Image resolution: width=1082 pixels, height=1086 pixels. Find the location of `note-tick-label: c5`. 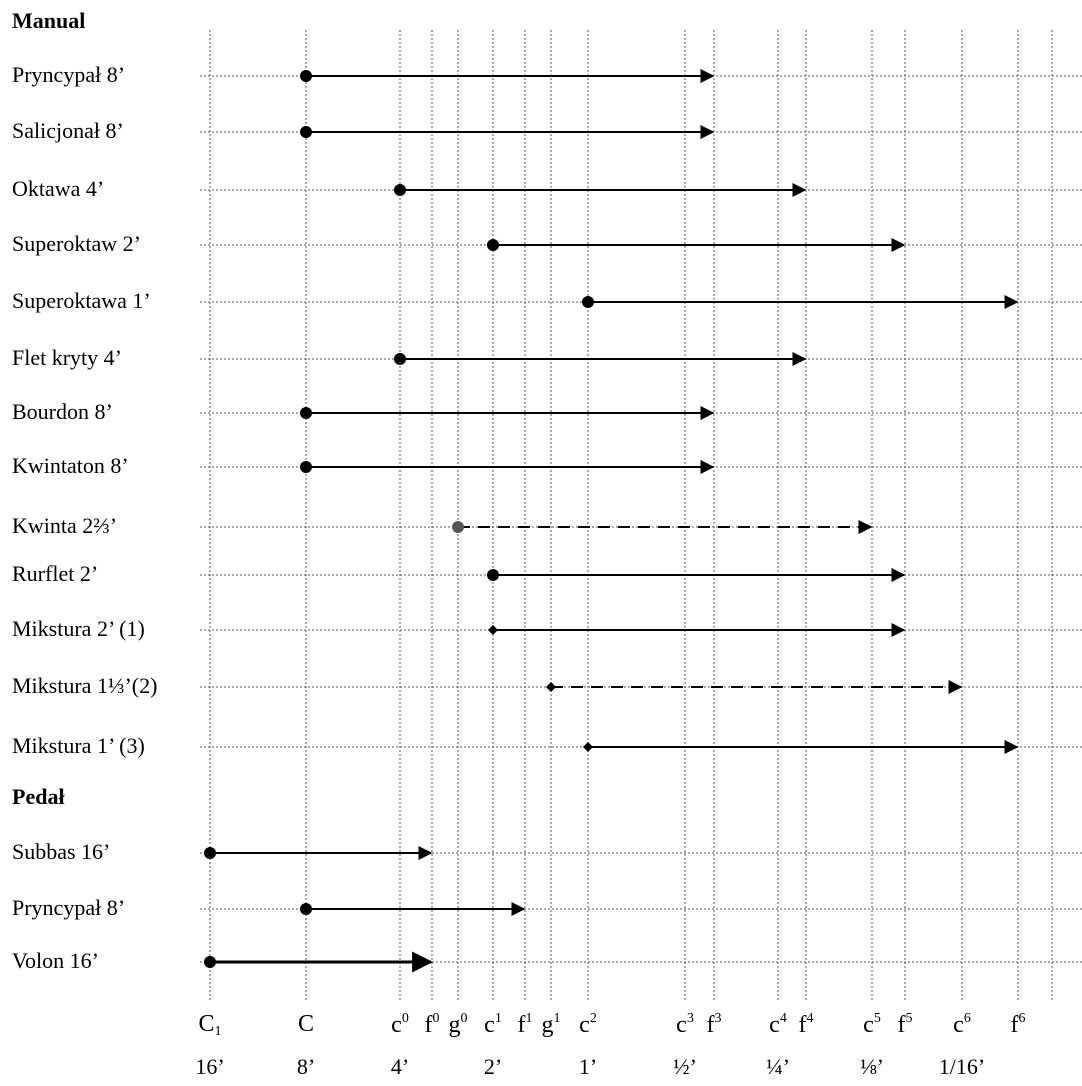

note-tick-label: c5 is located at coordinates (872, 1024).